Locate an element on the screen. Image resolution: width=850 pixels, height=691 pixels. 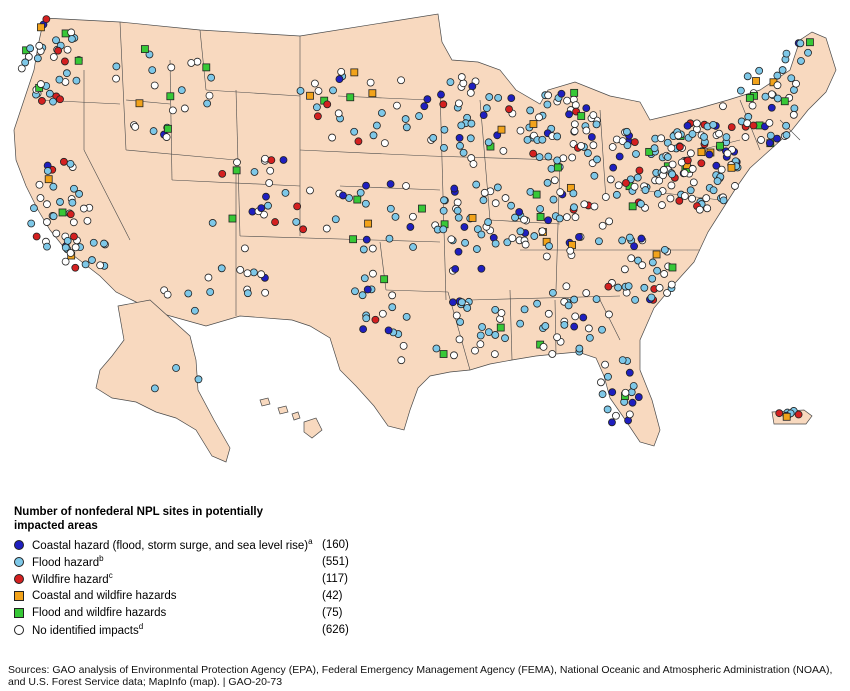
legend-item-count: (551) is located at coordinates (335, 561).